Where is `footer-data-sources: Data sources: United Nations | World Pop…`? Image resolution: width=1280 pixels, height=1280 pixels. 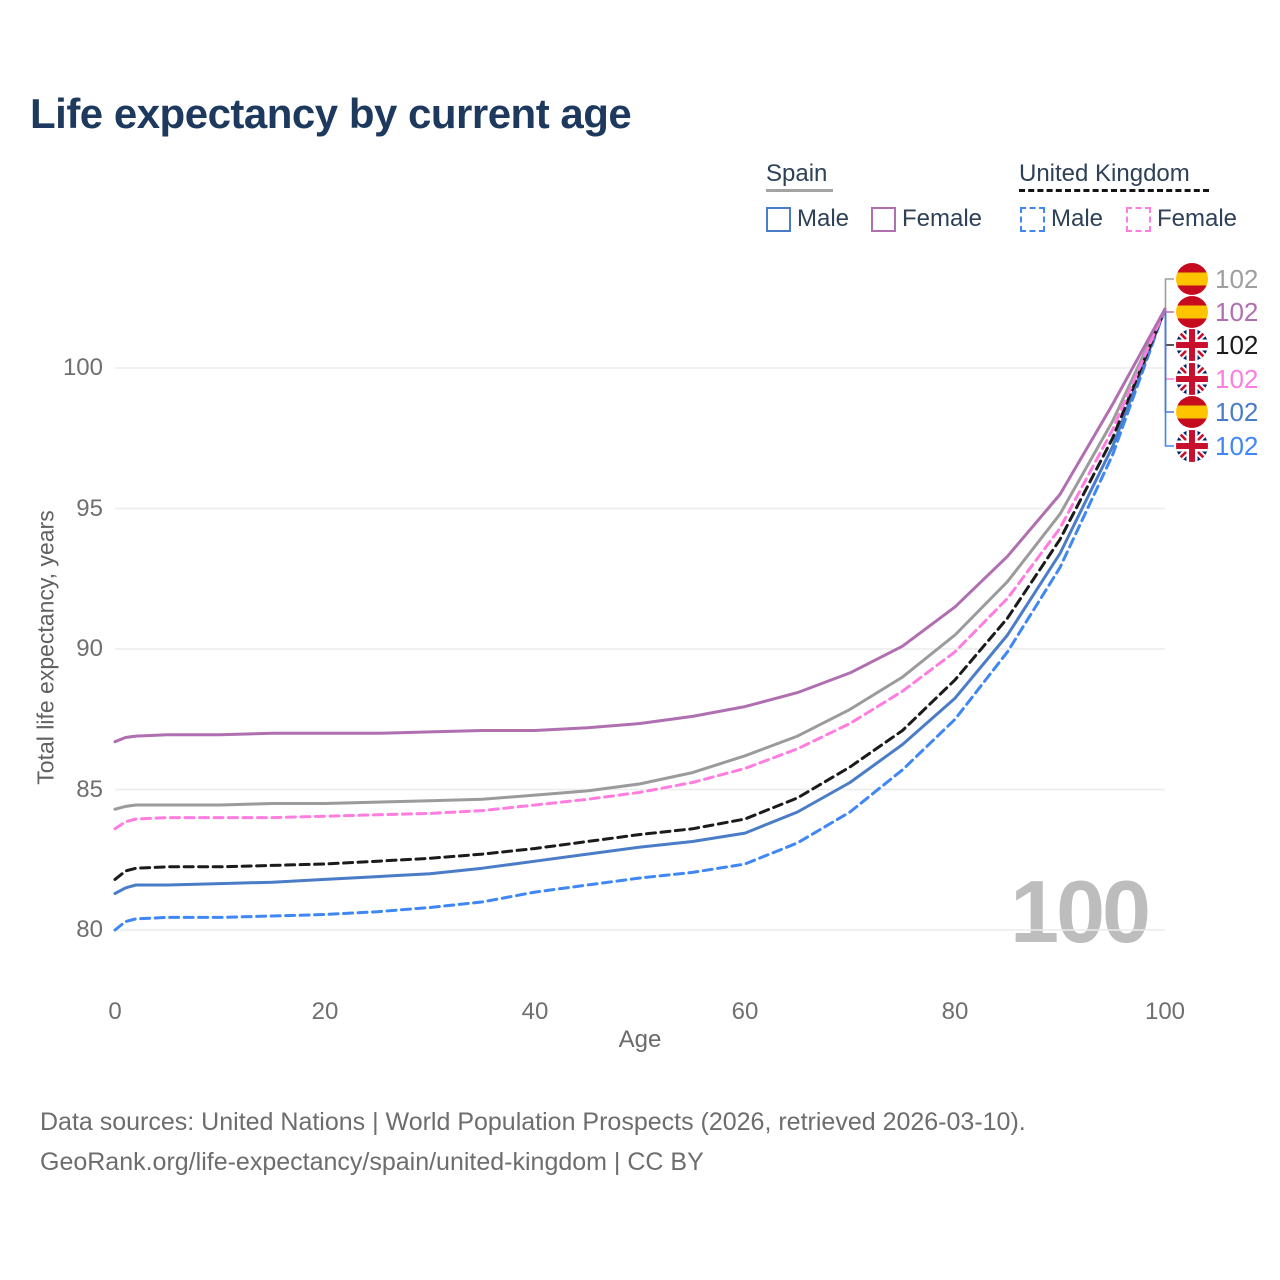 footer-data-sources: Data sources: United Nations | World Pop… is located at coordinates (533, 1122).